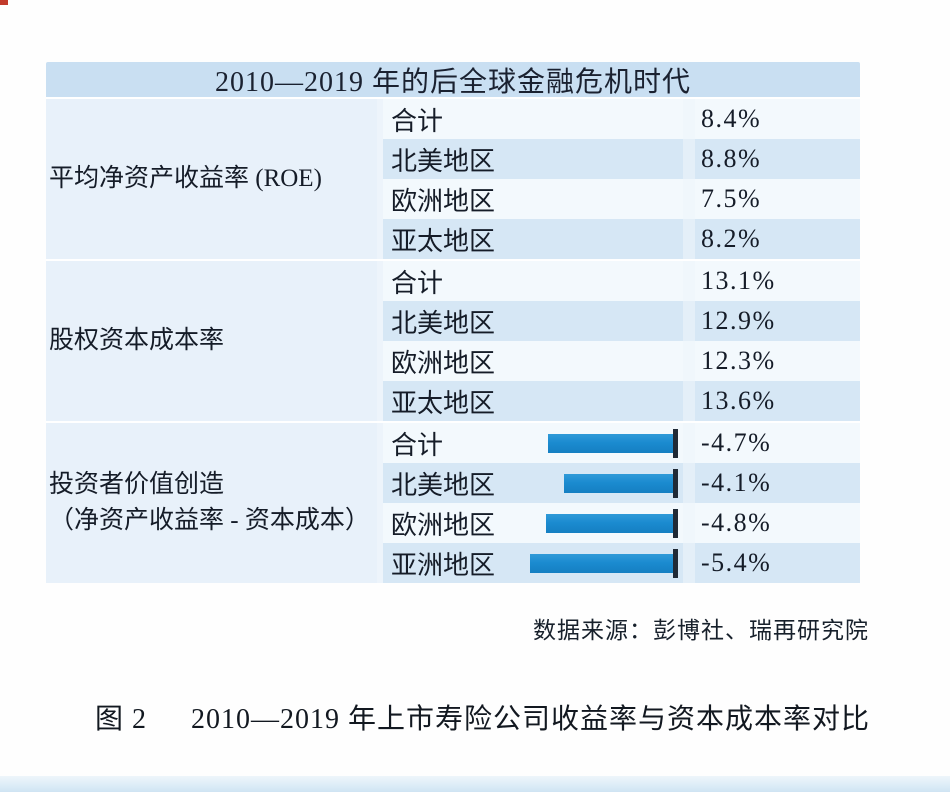 This screenshot has height=792, width=950. Describe the element at coordinates (211, 503) in the screenshot. I see `group-label: 投资者价值创造 （净资产收益率 - 资本成本）` at that location.